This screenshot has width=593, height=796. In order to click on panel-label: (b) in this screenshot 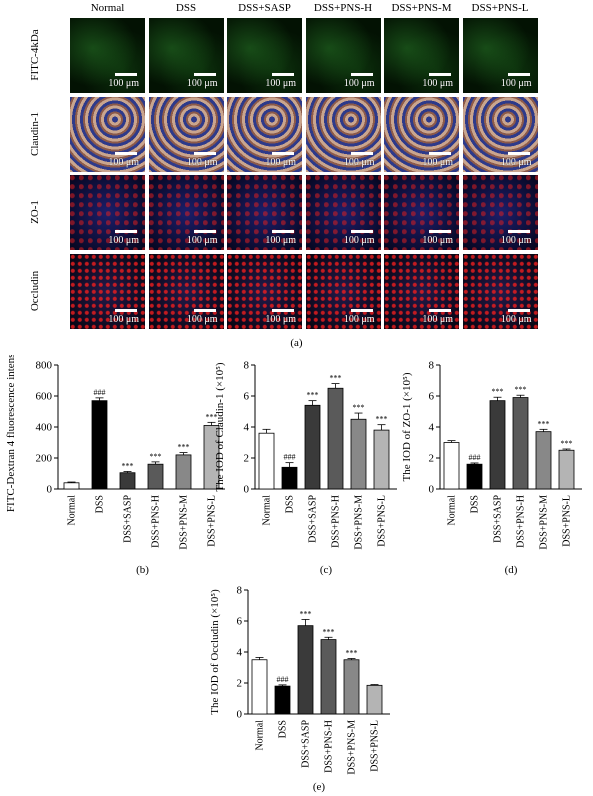, I will do `click(142, 570)`.